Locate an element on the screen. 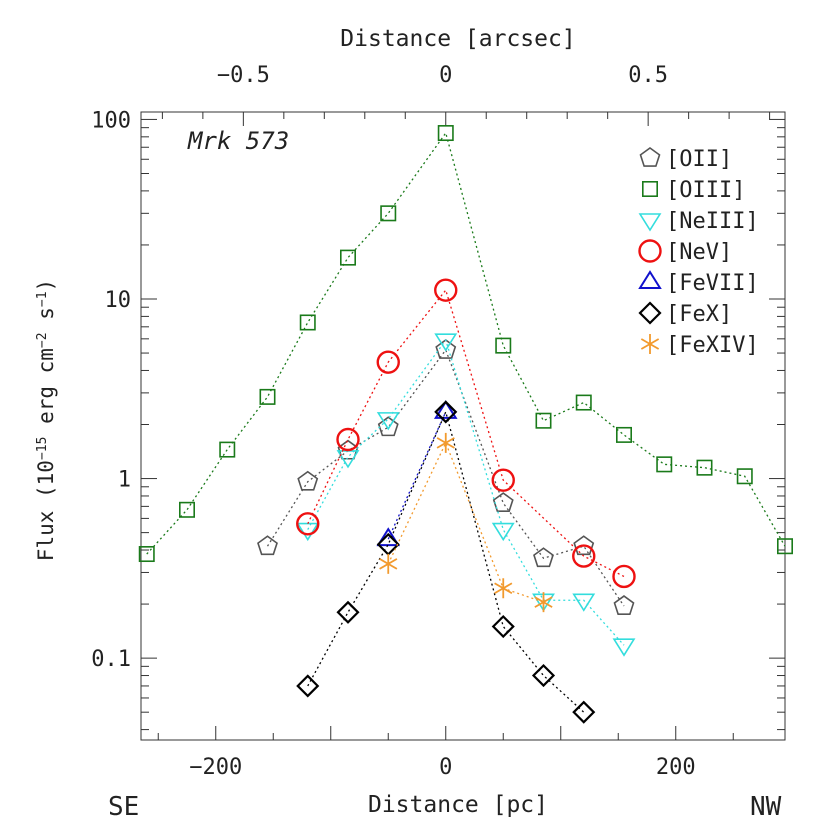 Image resolution: width=830 pixels, height=830 pixels. y-tick-label: 100 is located at coordinates (111, 120).